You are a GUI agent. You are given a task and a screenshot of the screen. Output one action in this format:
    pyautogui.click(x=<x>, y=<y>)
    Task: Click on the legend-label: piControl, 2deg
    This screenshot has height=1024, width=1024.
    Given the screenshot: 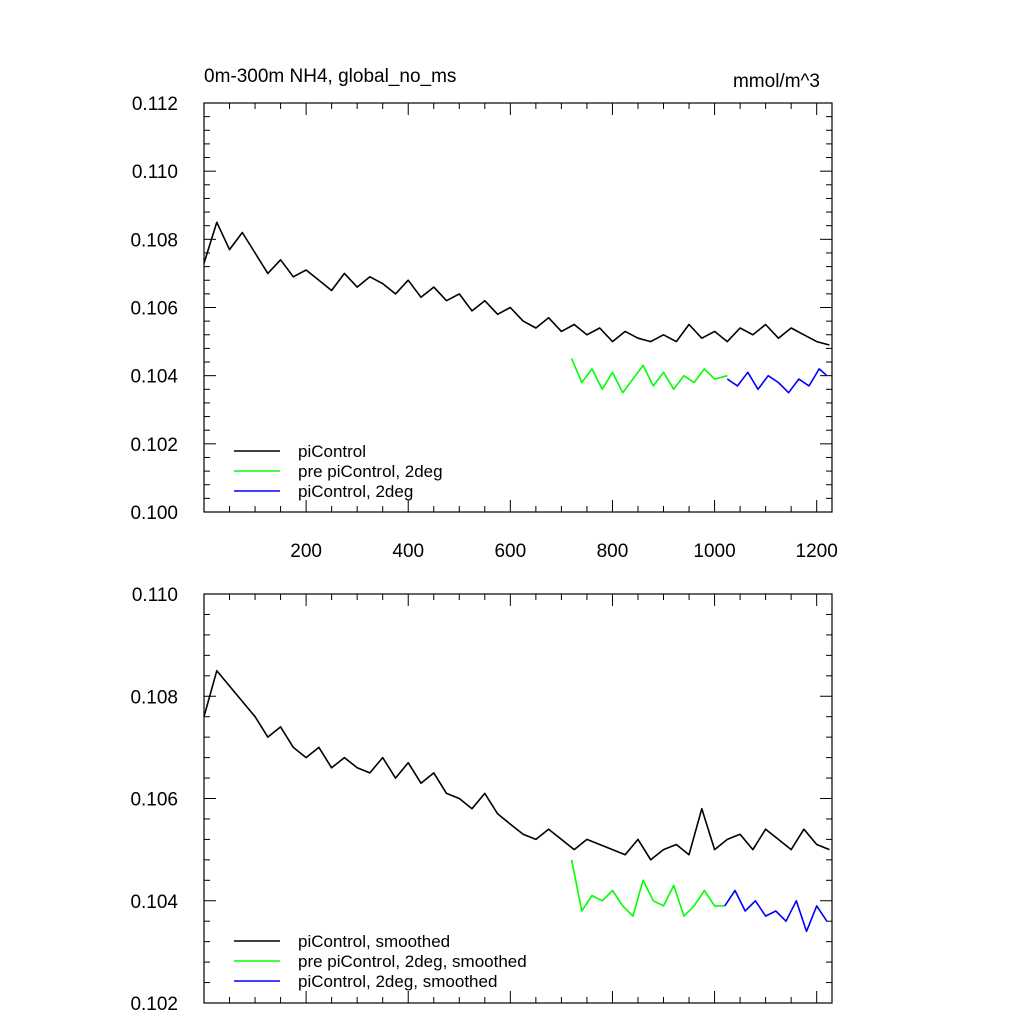 What is the action you would take?
    pyautogui.click(x=355, y=491)
    